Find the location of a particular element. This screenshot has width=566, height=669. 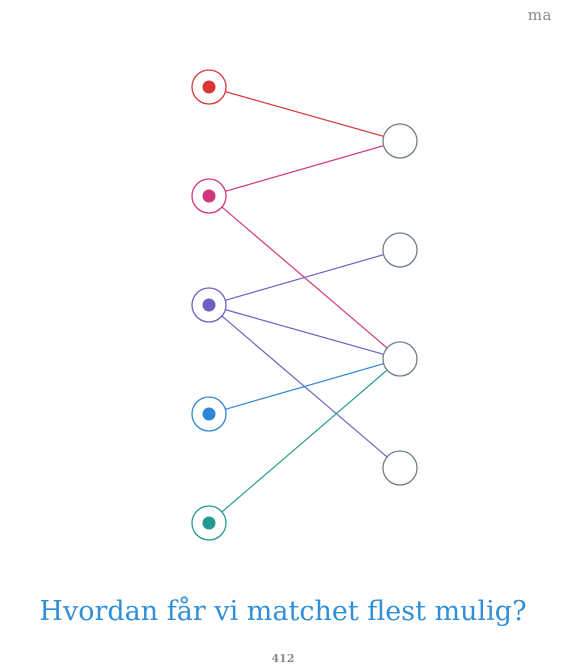

edge-l3-r3 is located at coordinates (304, 332).